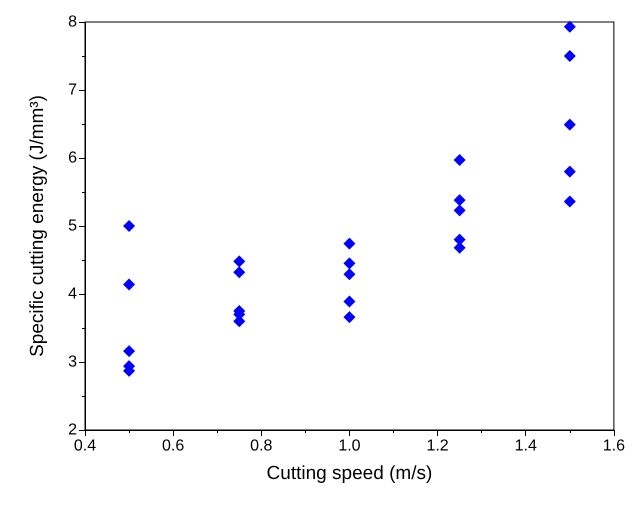 This screenshot has width=636, height=513. What do you see at coordinates (85, 446) in the screenshot?
I see `x-tick-label: 0.4` at bounding box center [85, 446].